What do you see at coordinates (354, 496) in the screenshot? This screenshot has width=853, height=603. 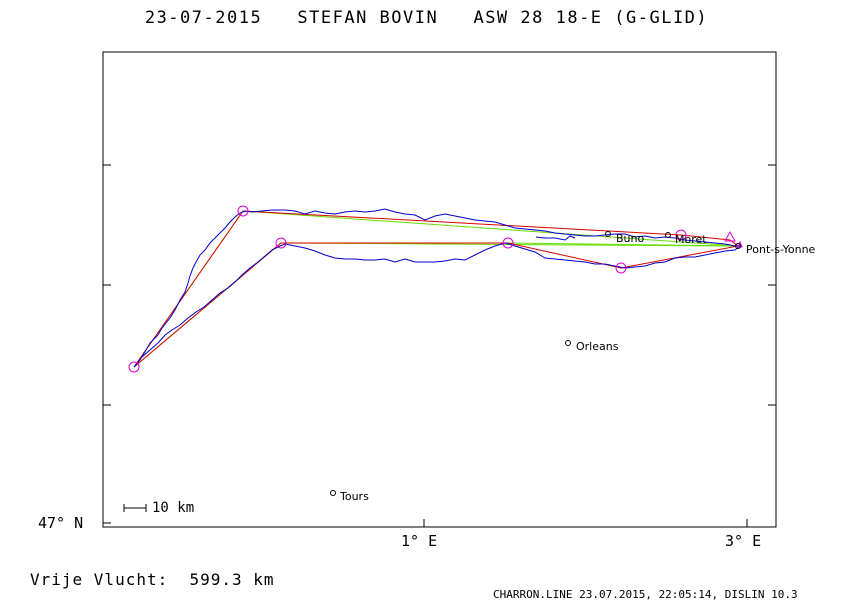 I see `town-label-tours: Tours` at bounding box center [354, 496].